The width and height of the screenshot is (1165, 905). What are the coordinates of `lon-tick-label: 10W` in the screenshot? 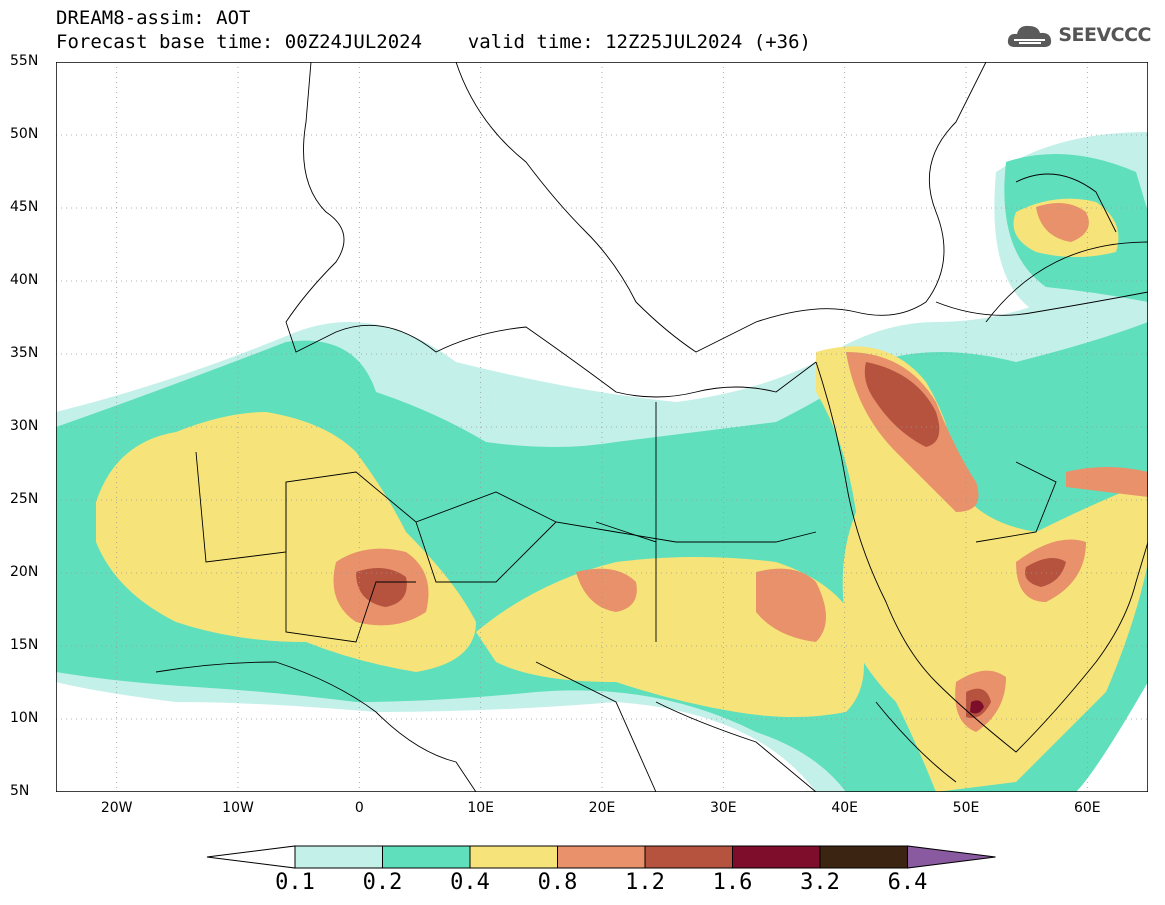 It's located at (238, 808).